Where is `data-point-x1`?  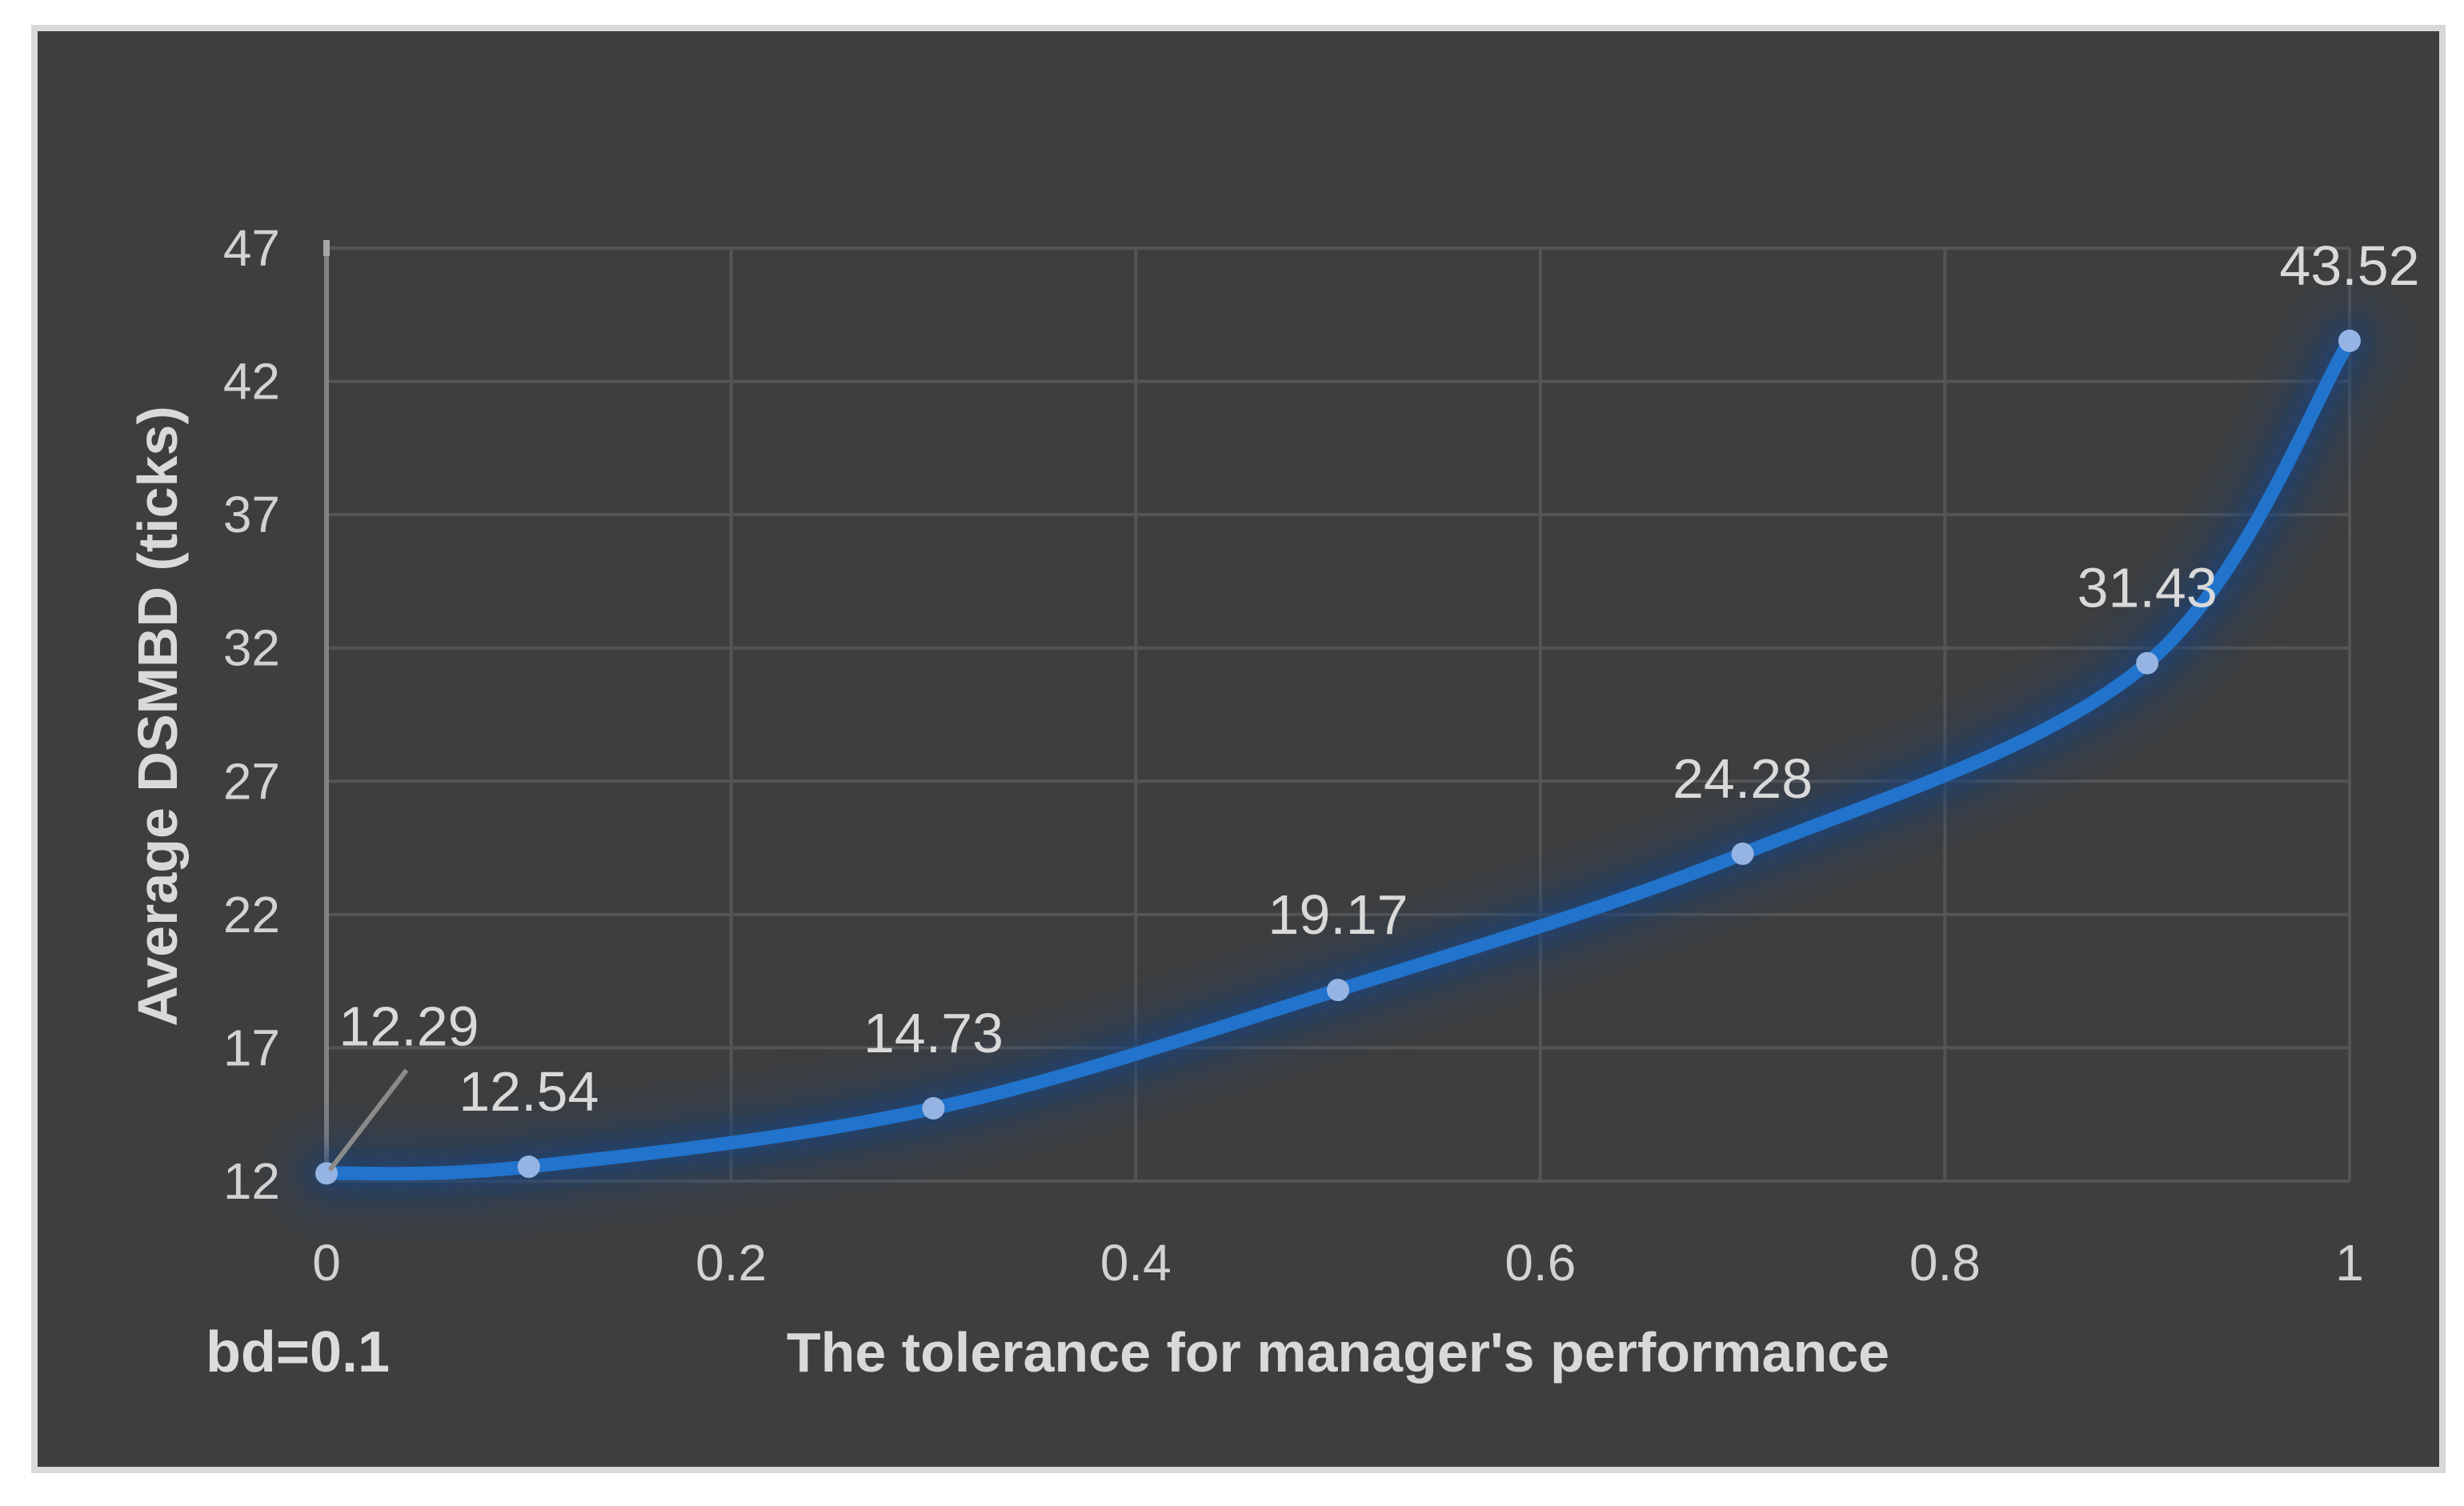 data-point-x1 is located at coordinates (2349, 340).